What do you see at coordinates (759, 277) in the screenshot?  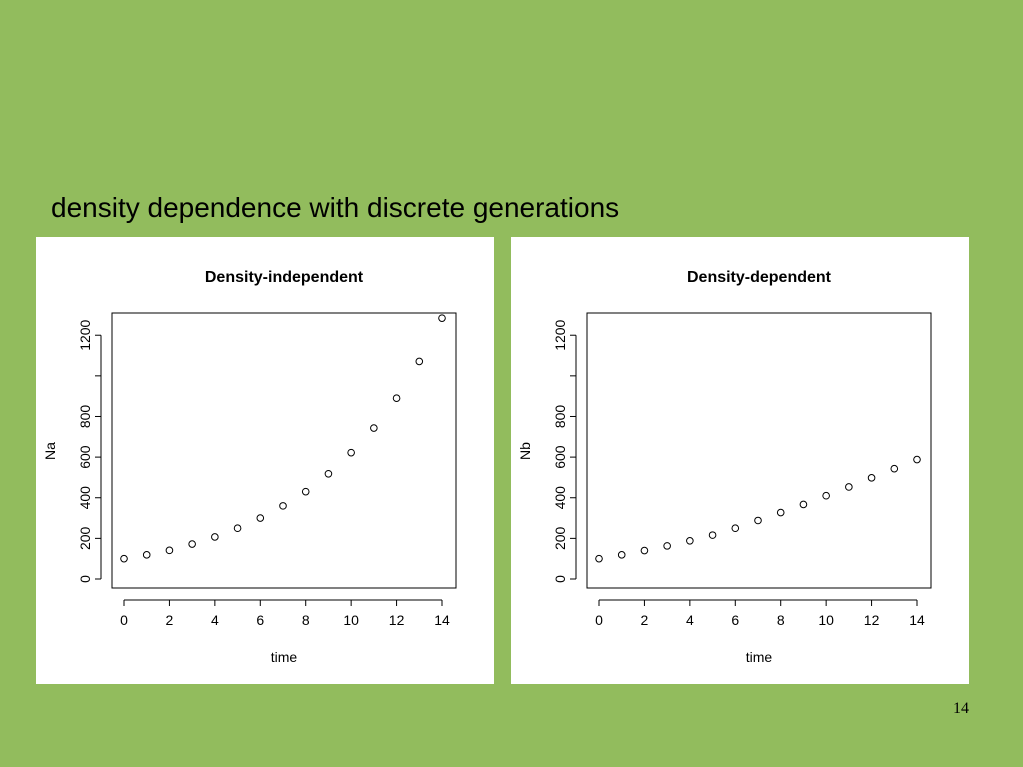 I see `chart-title: Density-dependent` at bounding box center [759, 277].